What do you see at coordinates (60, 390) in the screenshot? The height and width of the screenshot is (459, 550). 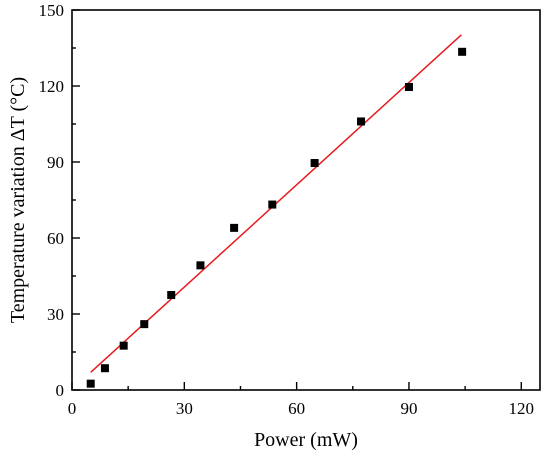 I see `y-tick-label: 0` at bounding box center [60, 390].